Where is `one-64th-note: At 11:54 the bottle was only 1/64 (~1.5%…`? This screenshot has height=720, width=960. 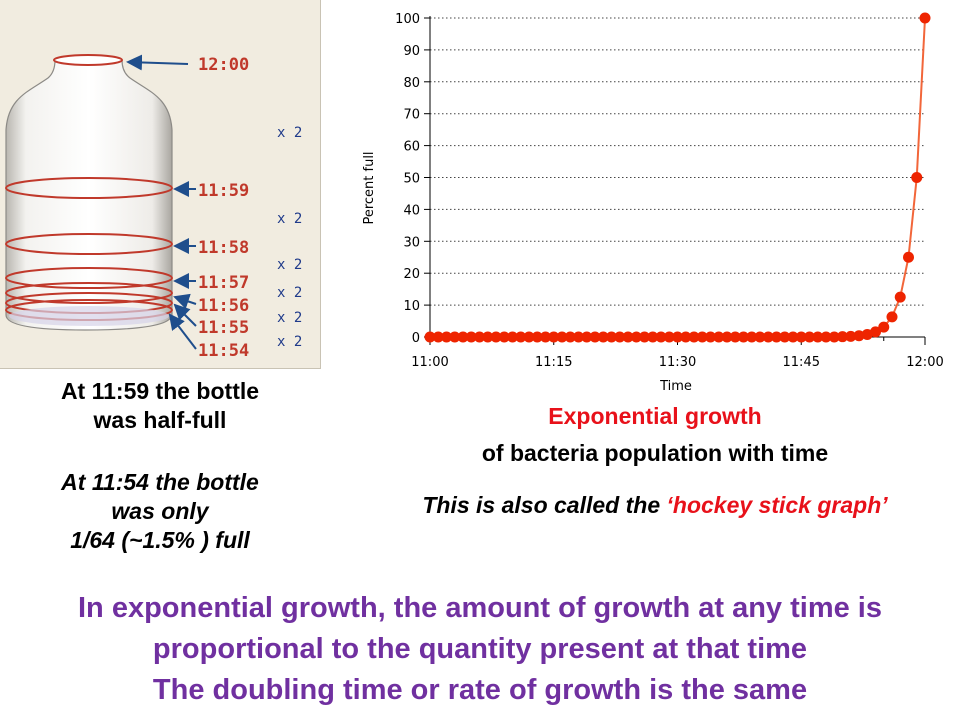 one-64th-note: At 11:54 the bottle was only 1/64 (~1.5%… is located at coordinates (160, 511).